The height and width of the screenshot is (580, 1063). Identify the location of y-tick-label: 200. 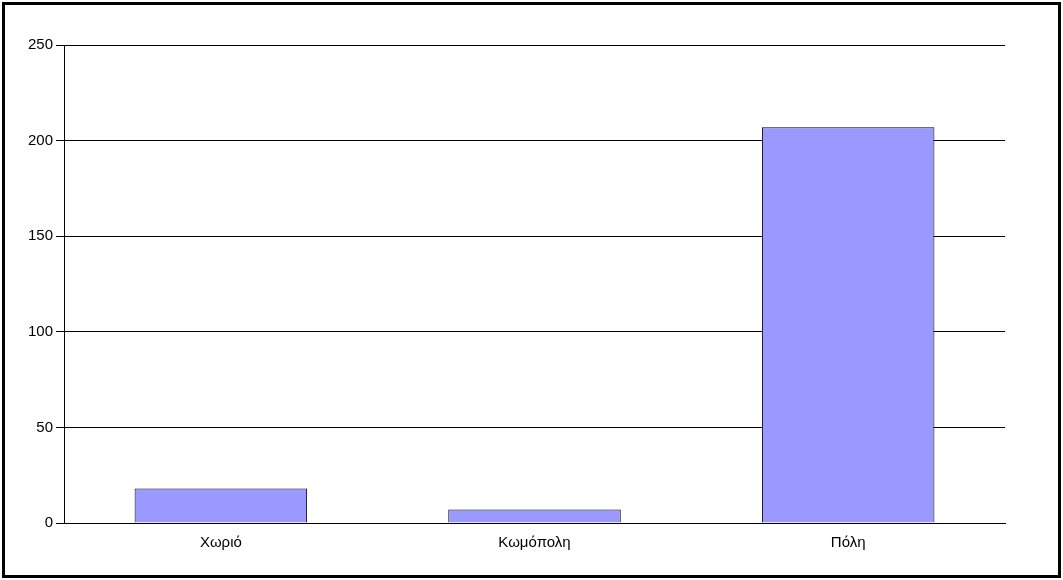
(41, 139).